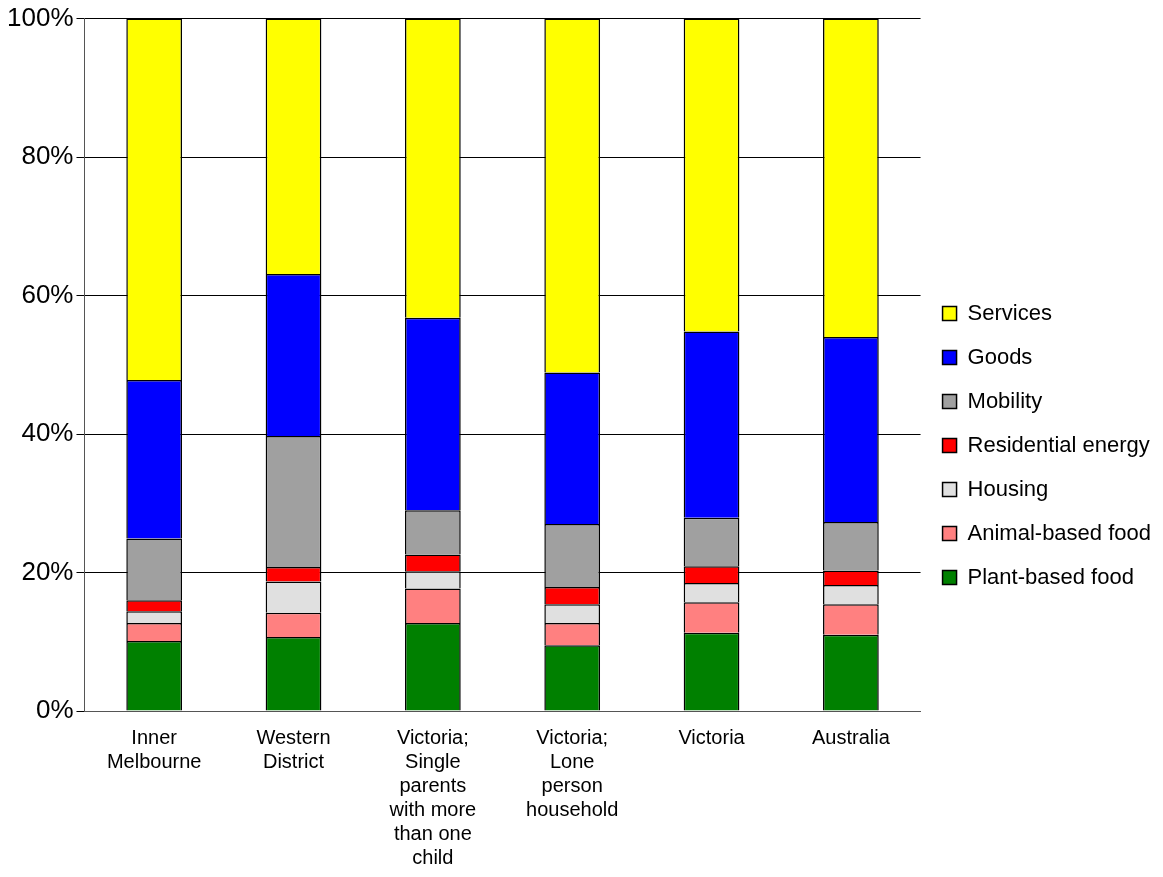  What do you see at coordinates (851, 736) in the screenshot?
I see `x-tick-label: Australia` at bounding box center [851, 736].